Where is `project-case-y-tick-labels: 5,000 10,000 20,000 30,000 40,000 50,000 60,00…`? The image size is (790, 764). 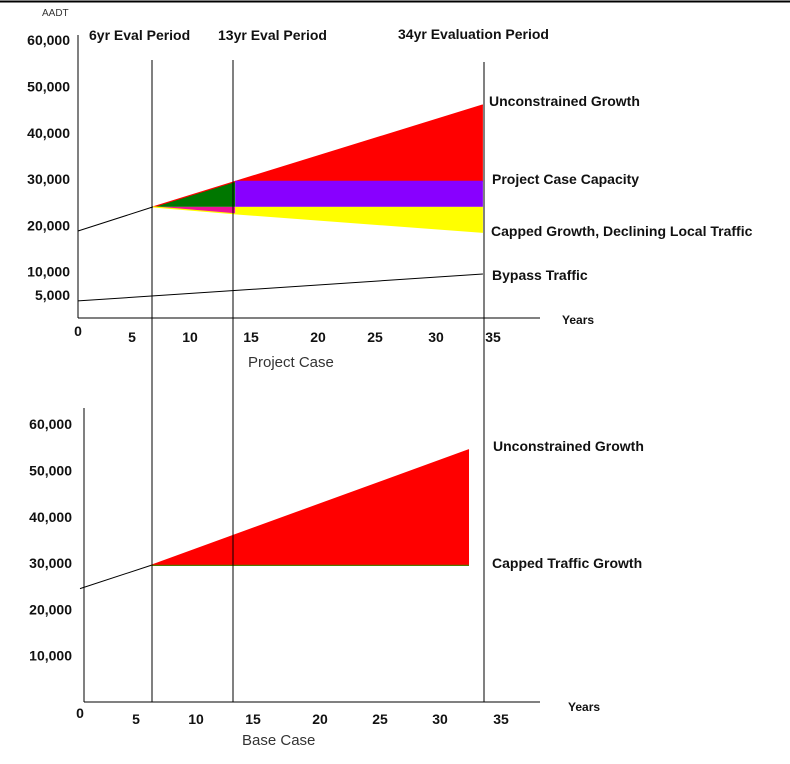
project-case-y-tick-labels: 5,000 10,000 20,000 30,000 40,000 50,000 60,00… is located at coordinates (48, 167).